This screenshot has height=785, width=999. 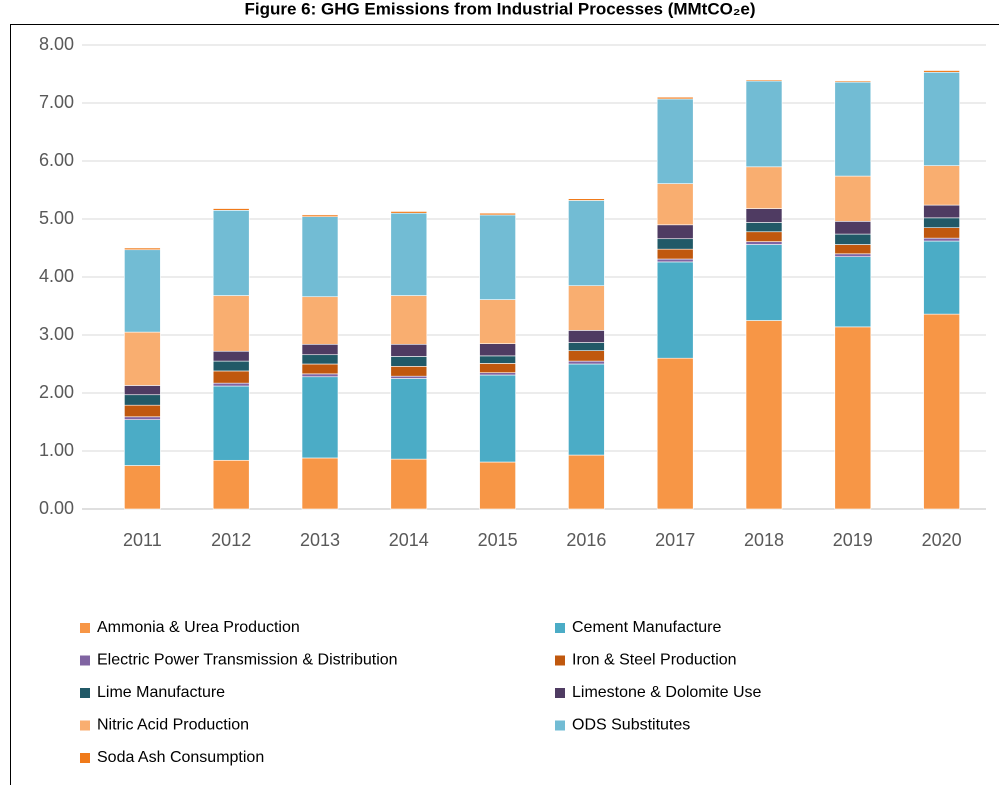 I want to click on legend-label: Soda Ash Consumption, so click(x=180, y=757).